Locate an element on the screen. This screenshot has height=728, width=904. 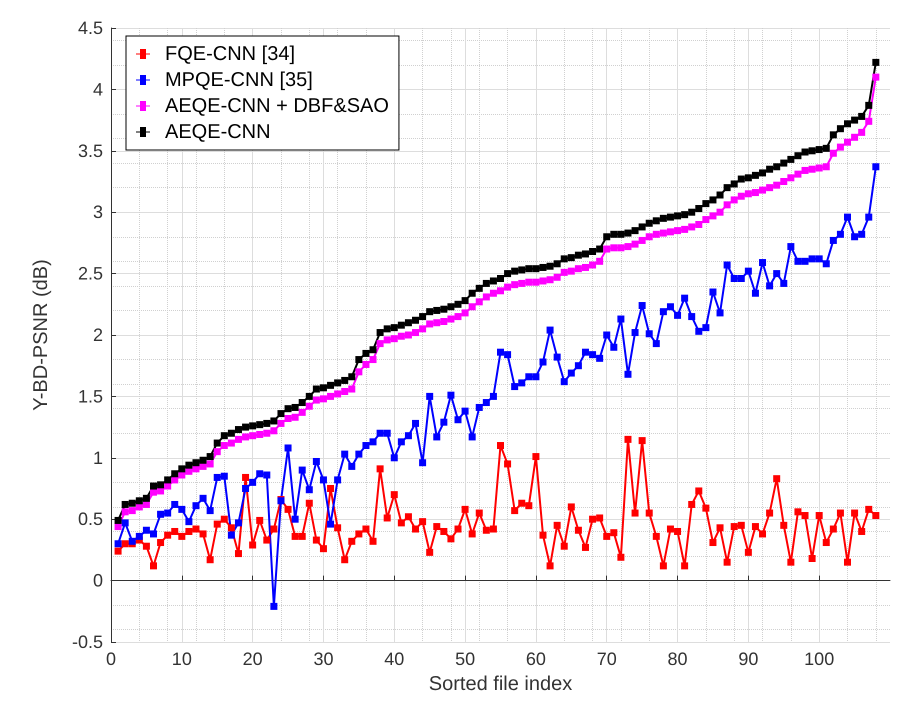
x-tick-label: 90 is located at coordinates (748, 659).